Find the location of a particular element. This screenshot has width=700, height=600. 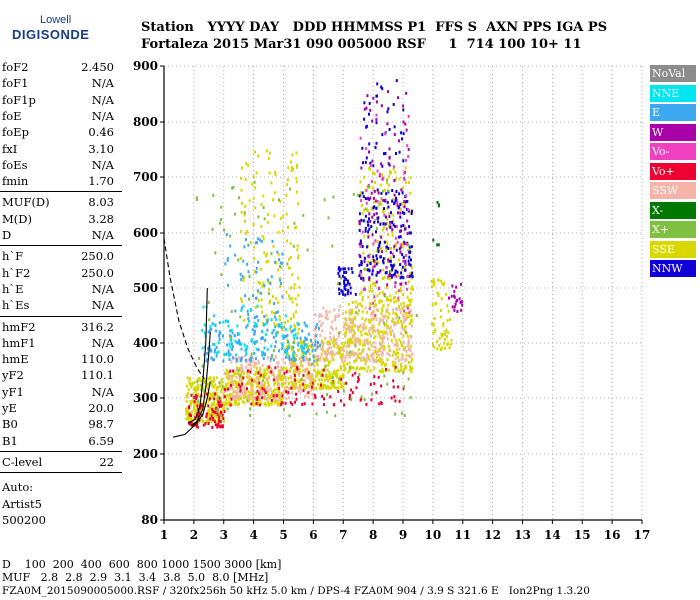

param-separator is located at coordinates (61, 473).